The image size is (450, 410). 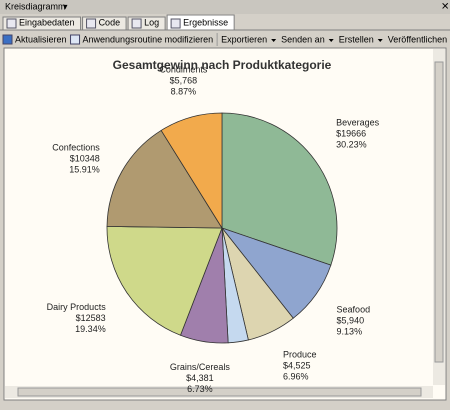 I want to click on tool-button: Senden an, so click(x=303, y=39).